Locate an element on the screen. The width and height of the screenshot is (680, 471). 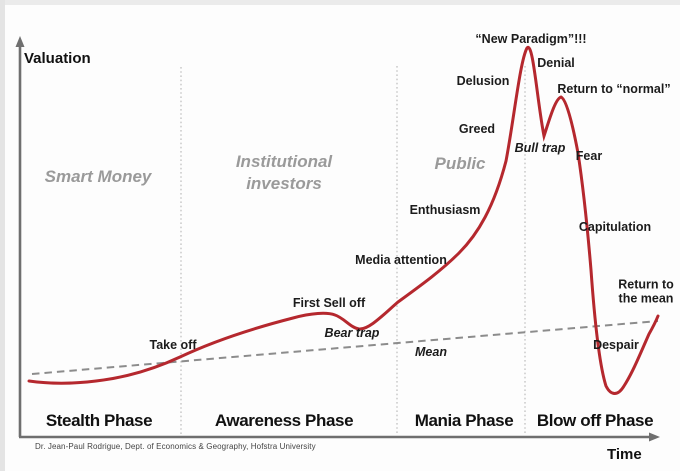
annotation-delusion: Delusion is located at coordinates (483, 80).